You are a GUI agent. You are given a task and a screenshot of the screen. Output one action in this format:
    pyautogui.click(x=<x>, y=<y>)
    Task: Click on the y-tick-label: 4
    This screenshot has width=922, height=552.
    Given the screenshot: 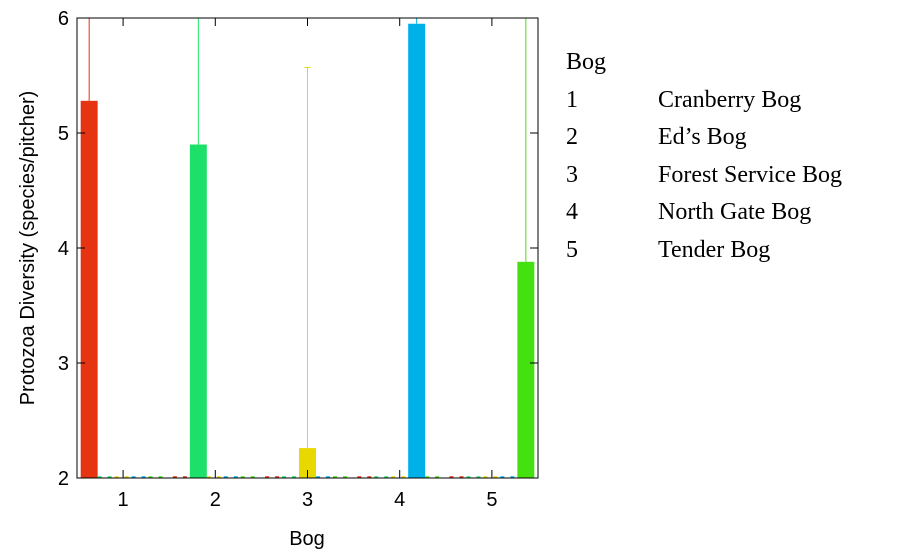 What is the action you would take?
    pyautogui.click(x=63, y=249)
    